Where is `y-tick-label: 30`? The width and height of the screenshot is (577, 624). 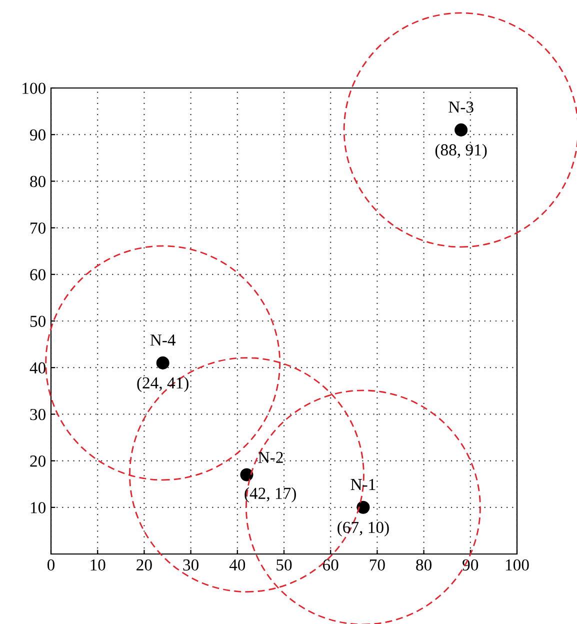
y-tick-label: 30 is located at coordinates (38, 414).